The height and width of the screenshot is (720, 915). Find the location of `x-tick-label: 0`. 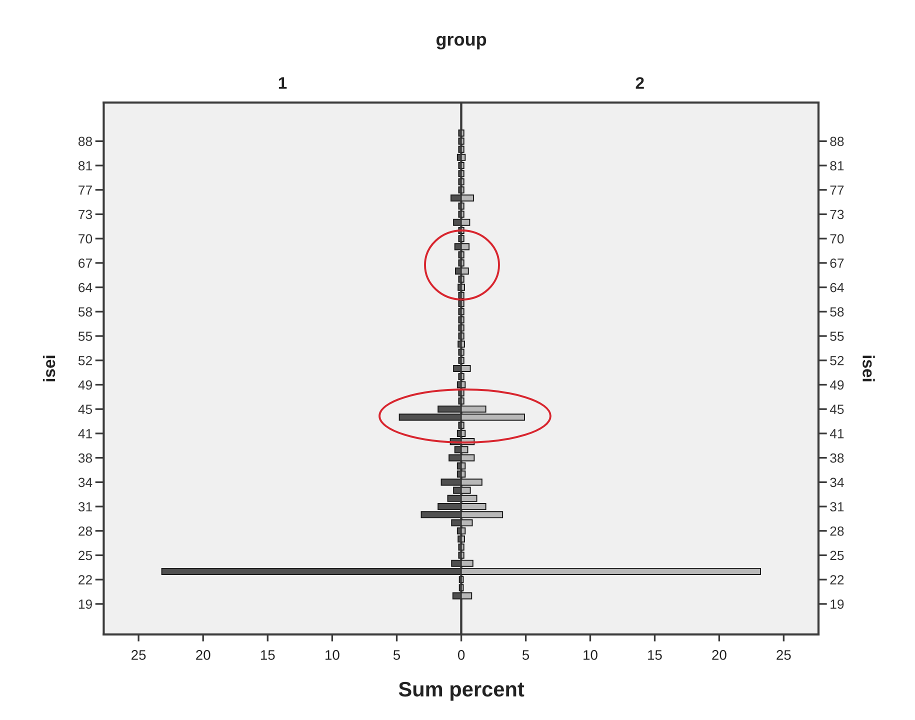

x-tick-label: 0 is located at coordinates (461, 655).